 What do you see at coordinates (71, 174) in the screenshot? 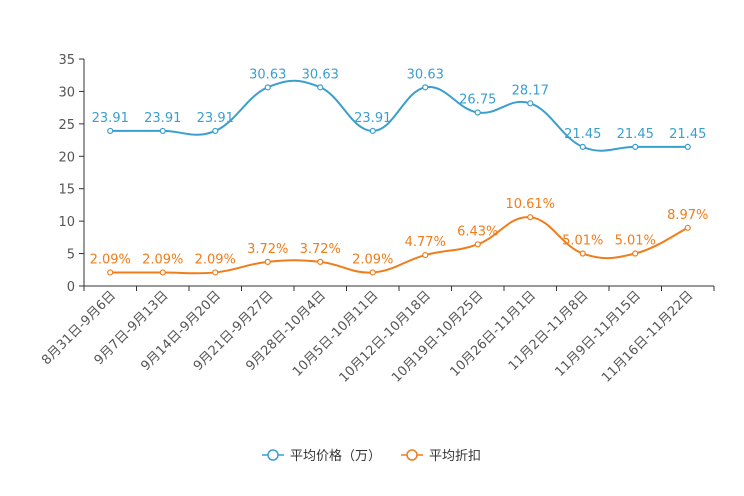
I see `y-axis: 0 5 10 15 20 25 30 35` at bounding box center [71, 174].